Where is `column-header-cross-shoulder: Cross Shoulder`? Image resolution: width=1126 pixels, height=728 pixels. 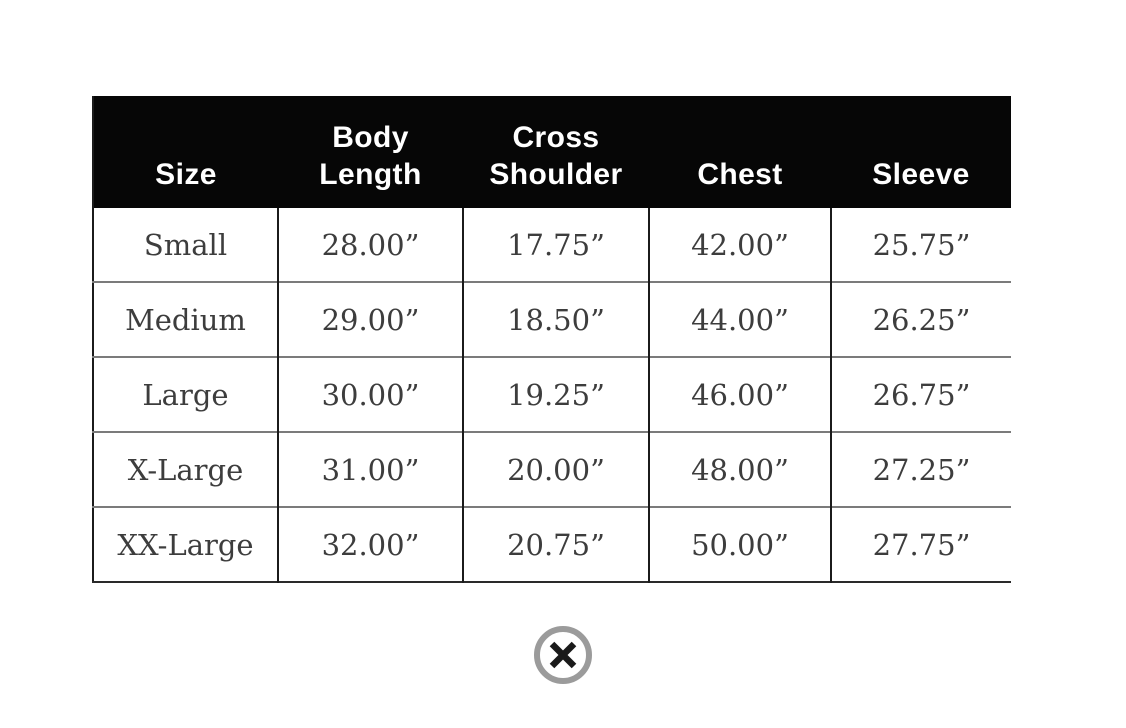 column-header-cross-shoulder: Cross Shoulder is located at coordinates (556, 152).